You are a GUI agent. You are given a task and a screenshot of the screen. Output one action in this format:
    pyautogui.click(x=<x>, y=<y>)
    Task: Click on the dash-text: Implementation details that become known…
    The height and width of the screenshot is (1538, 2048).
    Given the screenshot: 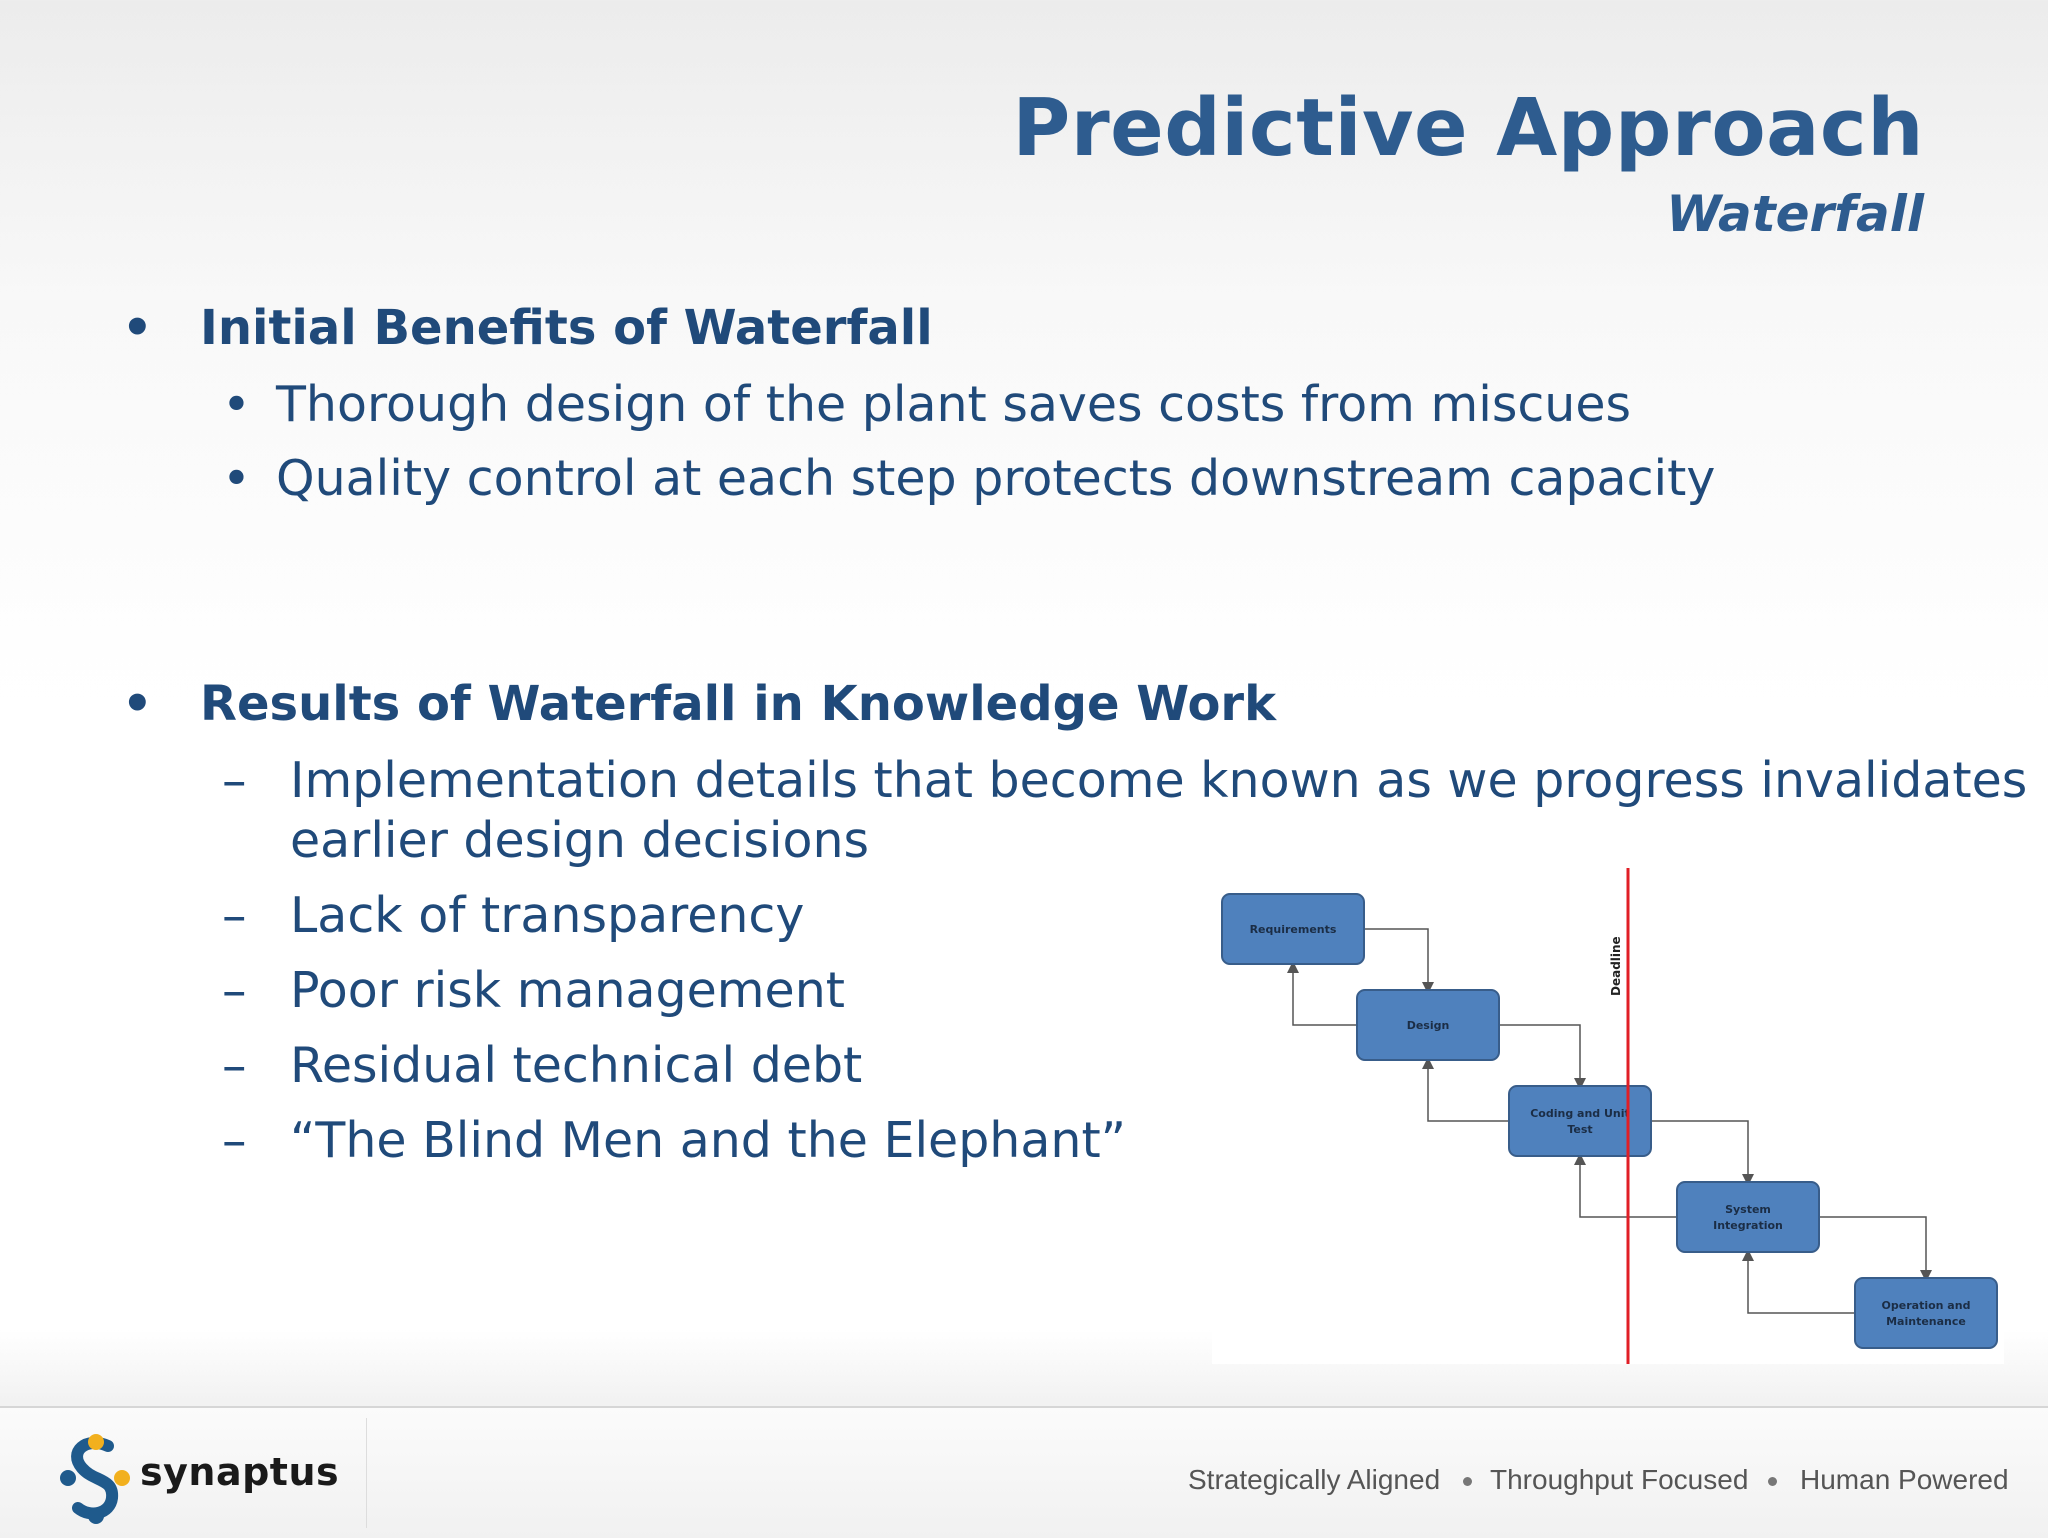 What is the action you would take?
    pyautogui.click(x=1159, y=780)
    